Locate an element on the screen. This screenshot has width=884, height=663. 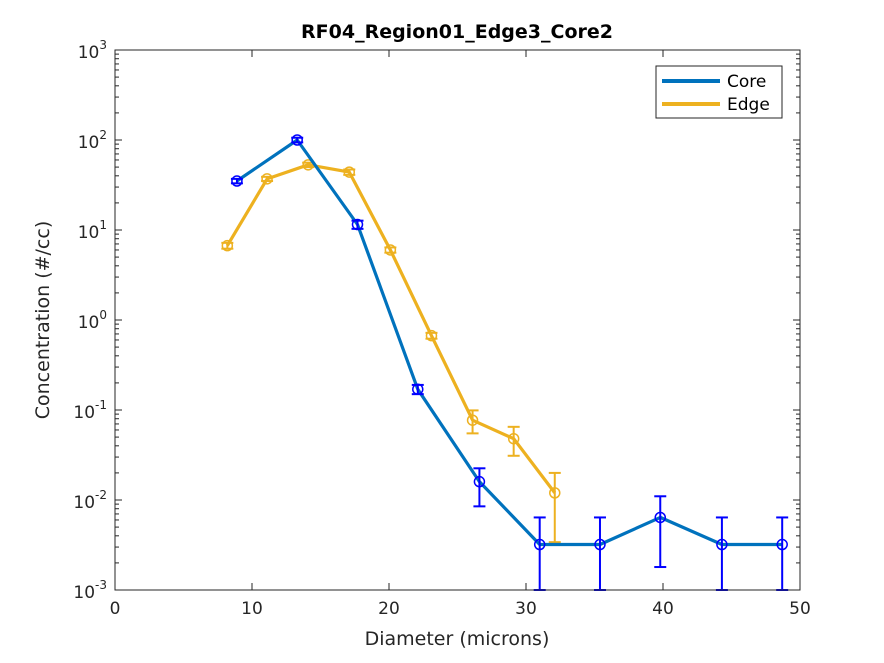
y-axis-label: Concentration (#/cc) is located at coordinates (43, 320).